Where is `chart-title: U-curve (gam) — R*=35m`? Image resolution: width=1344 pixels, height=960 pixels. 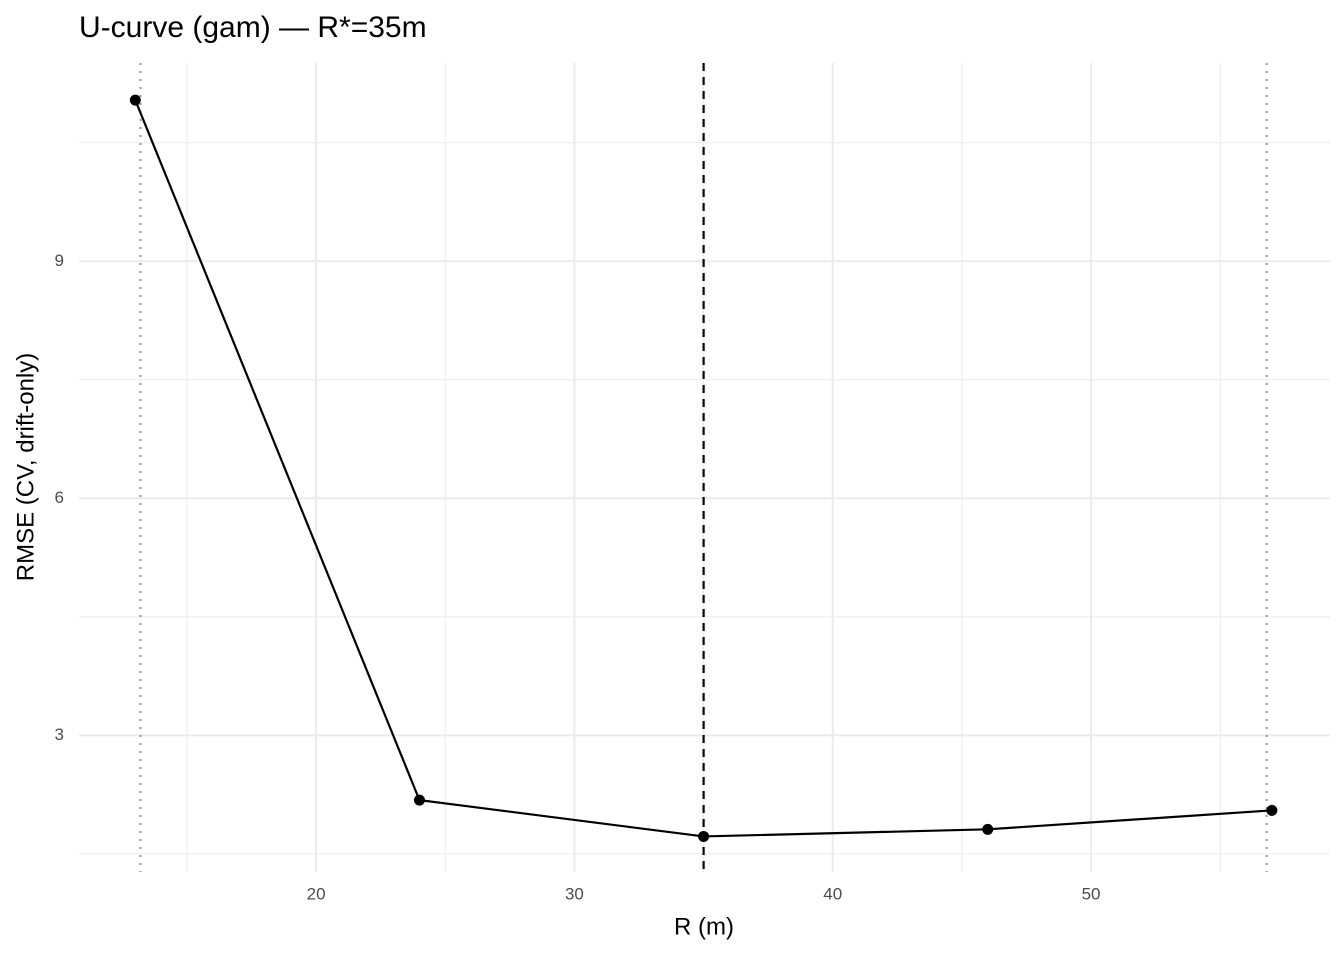 chart-title: U-curve (gam) — R*=35m is located at coordinates (253, 27).